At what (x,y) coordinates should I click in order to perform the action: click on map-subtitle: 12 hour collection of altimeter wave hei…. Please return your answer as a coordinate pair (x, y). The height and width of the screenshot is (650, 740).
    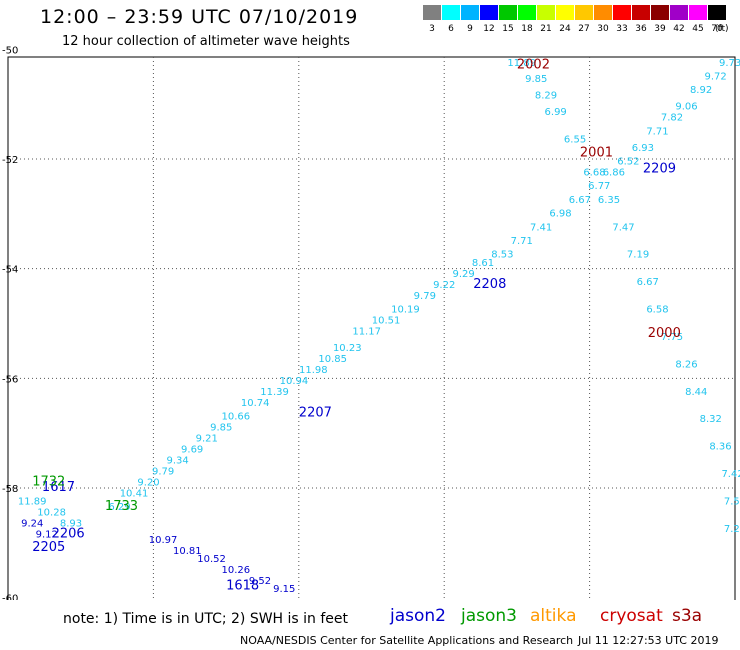
    Looking at the image, I should click on (206, 41).